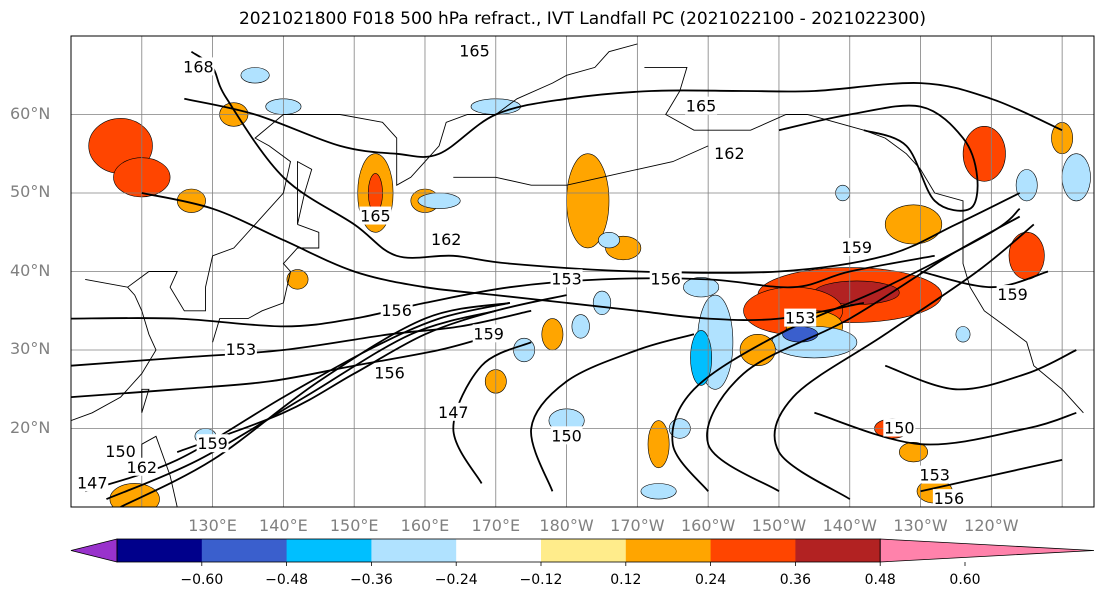 The height and width of the screenshot is (601, 1105). Describe the element at coordinates (566, 525) in the screenshot. I see `longitude-label: 180°W` at that location.